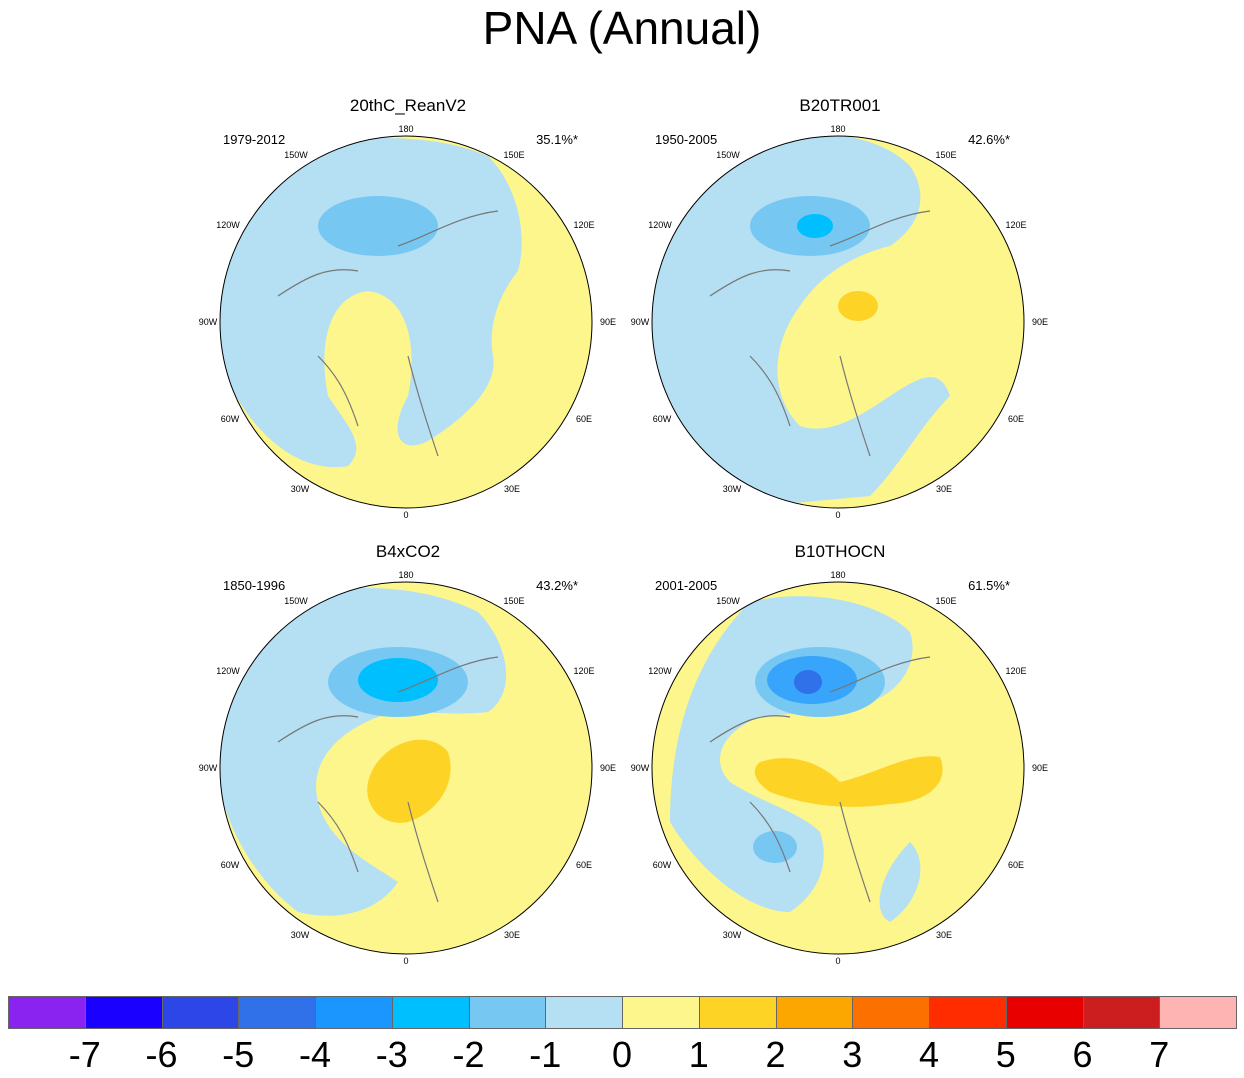 The image size is (1244, 1078). What do you see at coordinates (1005, 1054) in the screenshot?
I see `colorbar-label: 5` at bounding box center [1005, 1054].